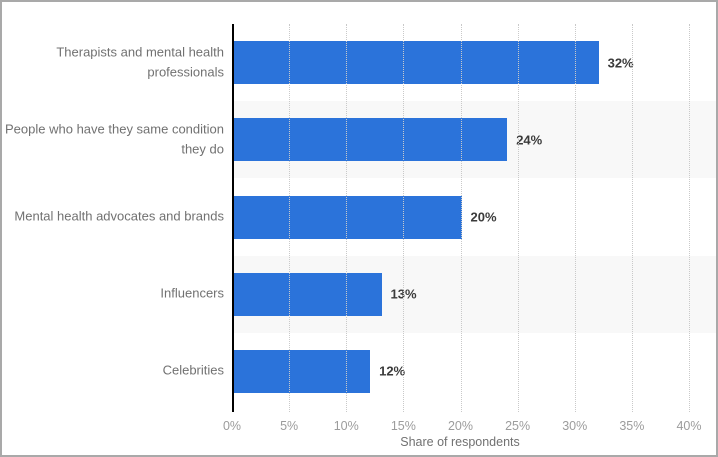 This screenshot has width=718, height=457. What do you see at coordinates (193, 371) in the screenshot?
I see `category-label: Celebrities` at bounding box center [193, 371].